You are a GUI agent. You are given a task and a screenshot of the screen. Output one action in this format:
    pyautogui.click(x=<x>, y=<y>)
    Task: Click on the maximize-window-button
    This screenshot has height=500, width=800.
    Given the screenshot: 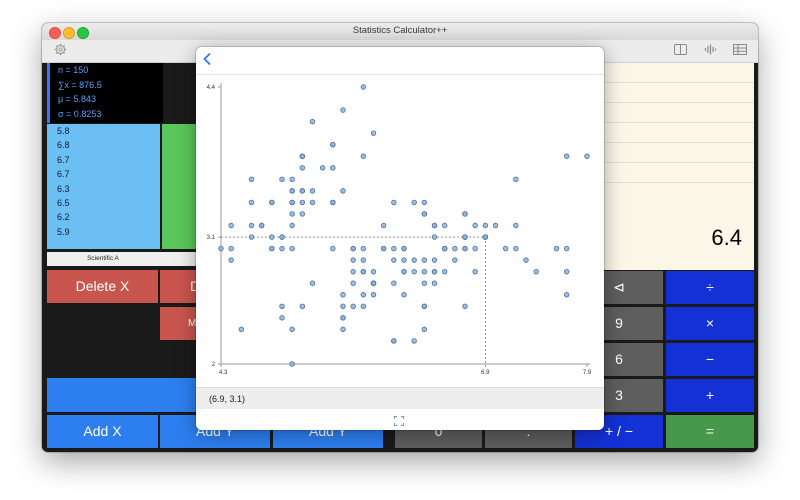 What is the action you would take?
    pyautogui.click(x=83, y=33)
    